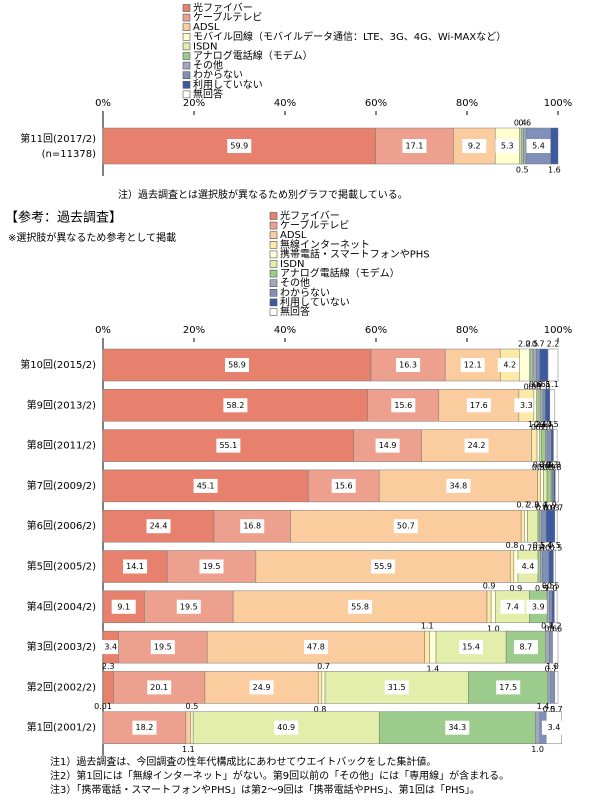 Image resolution: width=590 pixels, height=800 pixels. I want to click on data-label: 17.5, so click(508, 687).